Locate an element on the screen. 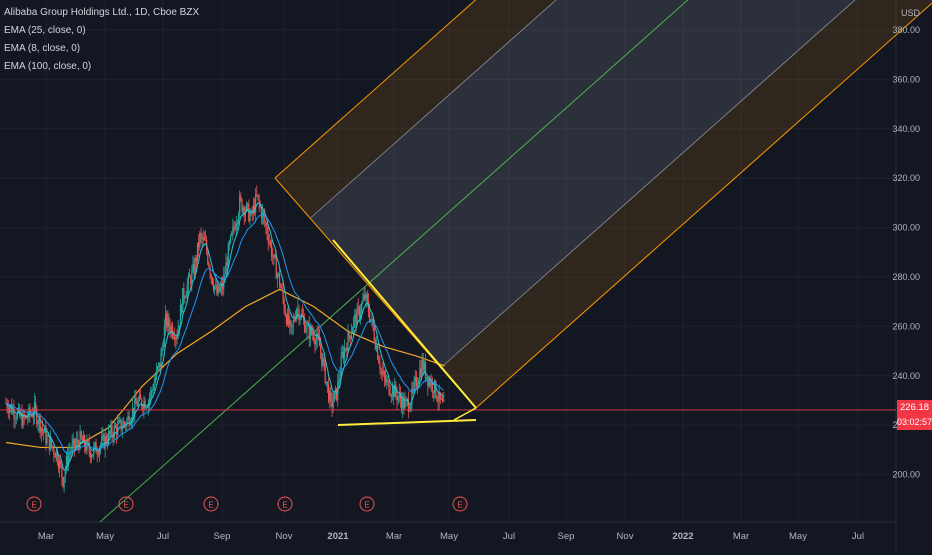 The image size is (932, 555). price-tick-label: 200.00 is located at coordinates (906, 475).